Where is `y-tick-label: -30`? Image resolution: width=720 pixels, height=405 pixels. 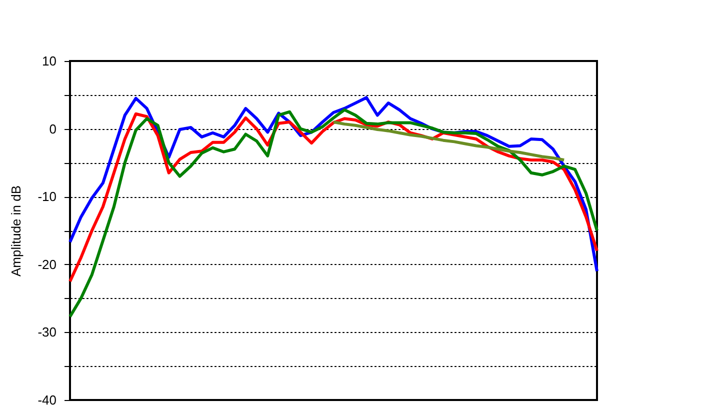
y-tick-label: -30 is located at coordinates (47, 332).